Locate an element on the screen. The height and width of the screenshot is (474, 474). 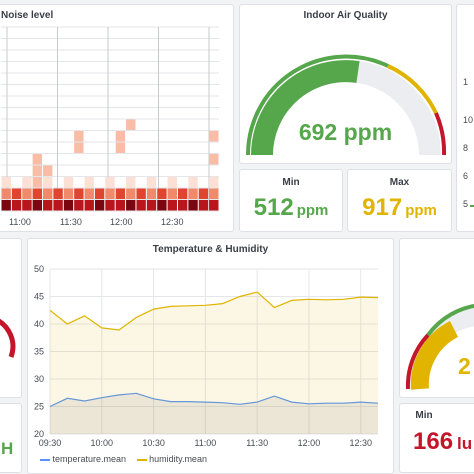
legend-swatch is located at coordinates (45, 459).